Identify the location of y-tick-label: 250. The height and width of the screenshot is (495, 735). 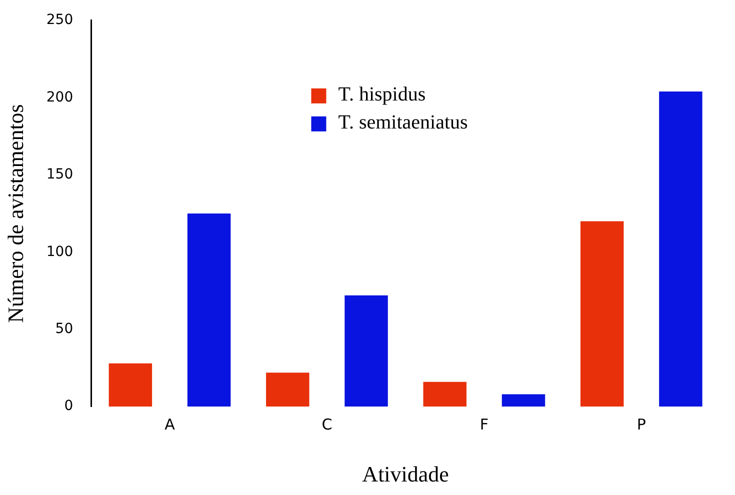
(60, 20).